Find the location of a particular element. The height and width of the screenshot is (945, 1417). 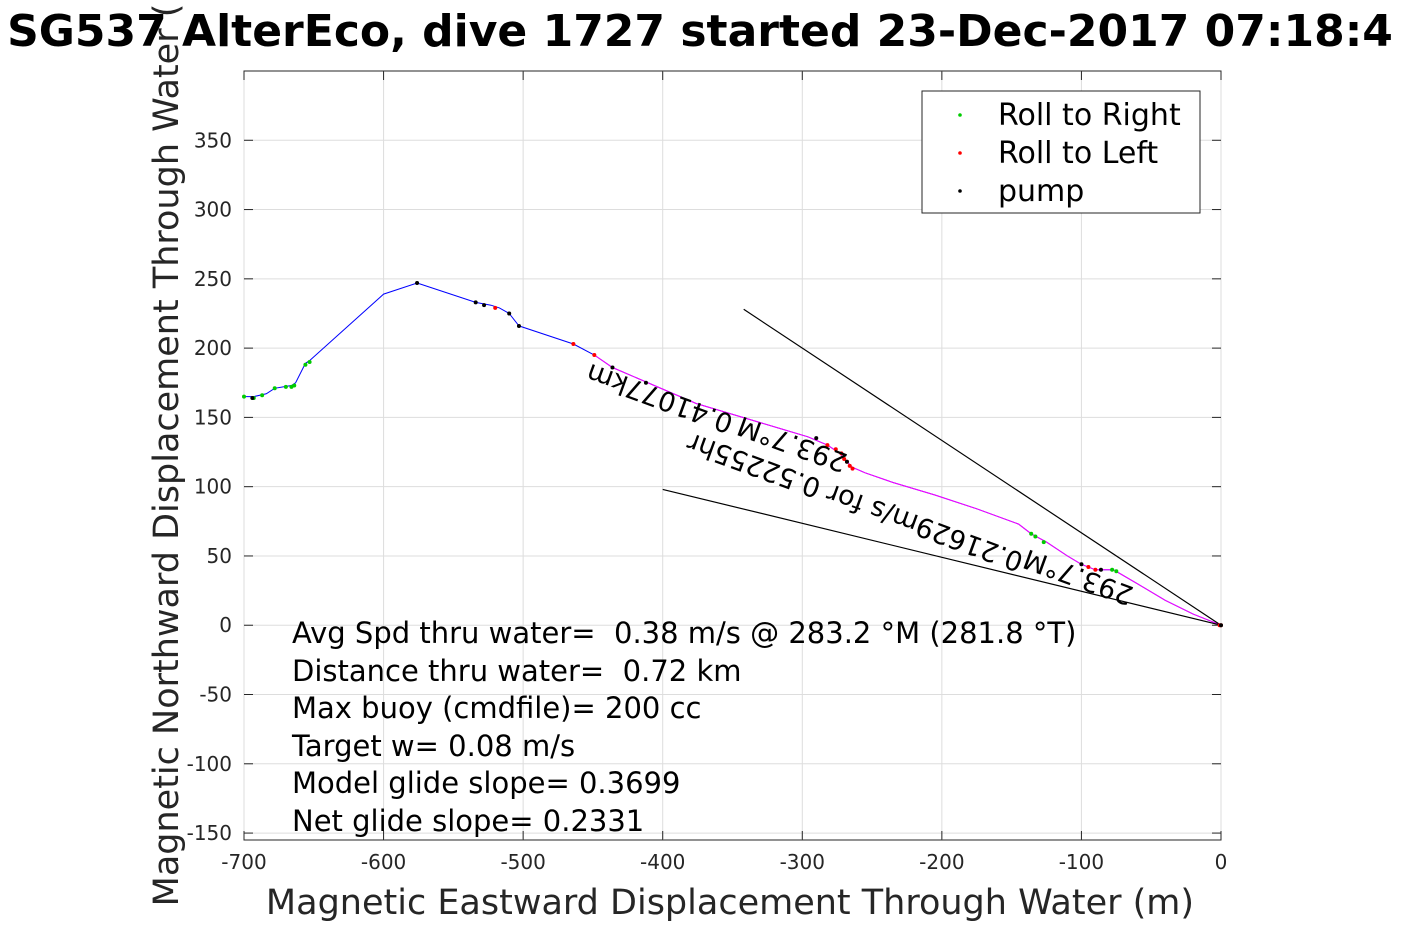

legend-label-roll-left: Roll to Left is located at coordinates (1078, 153).